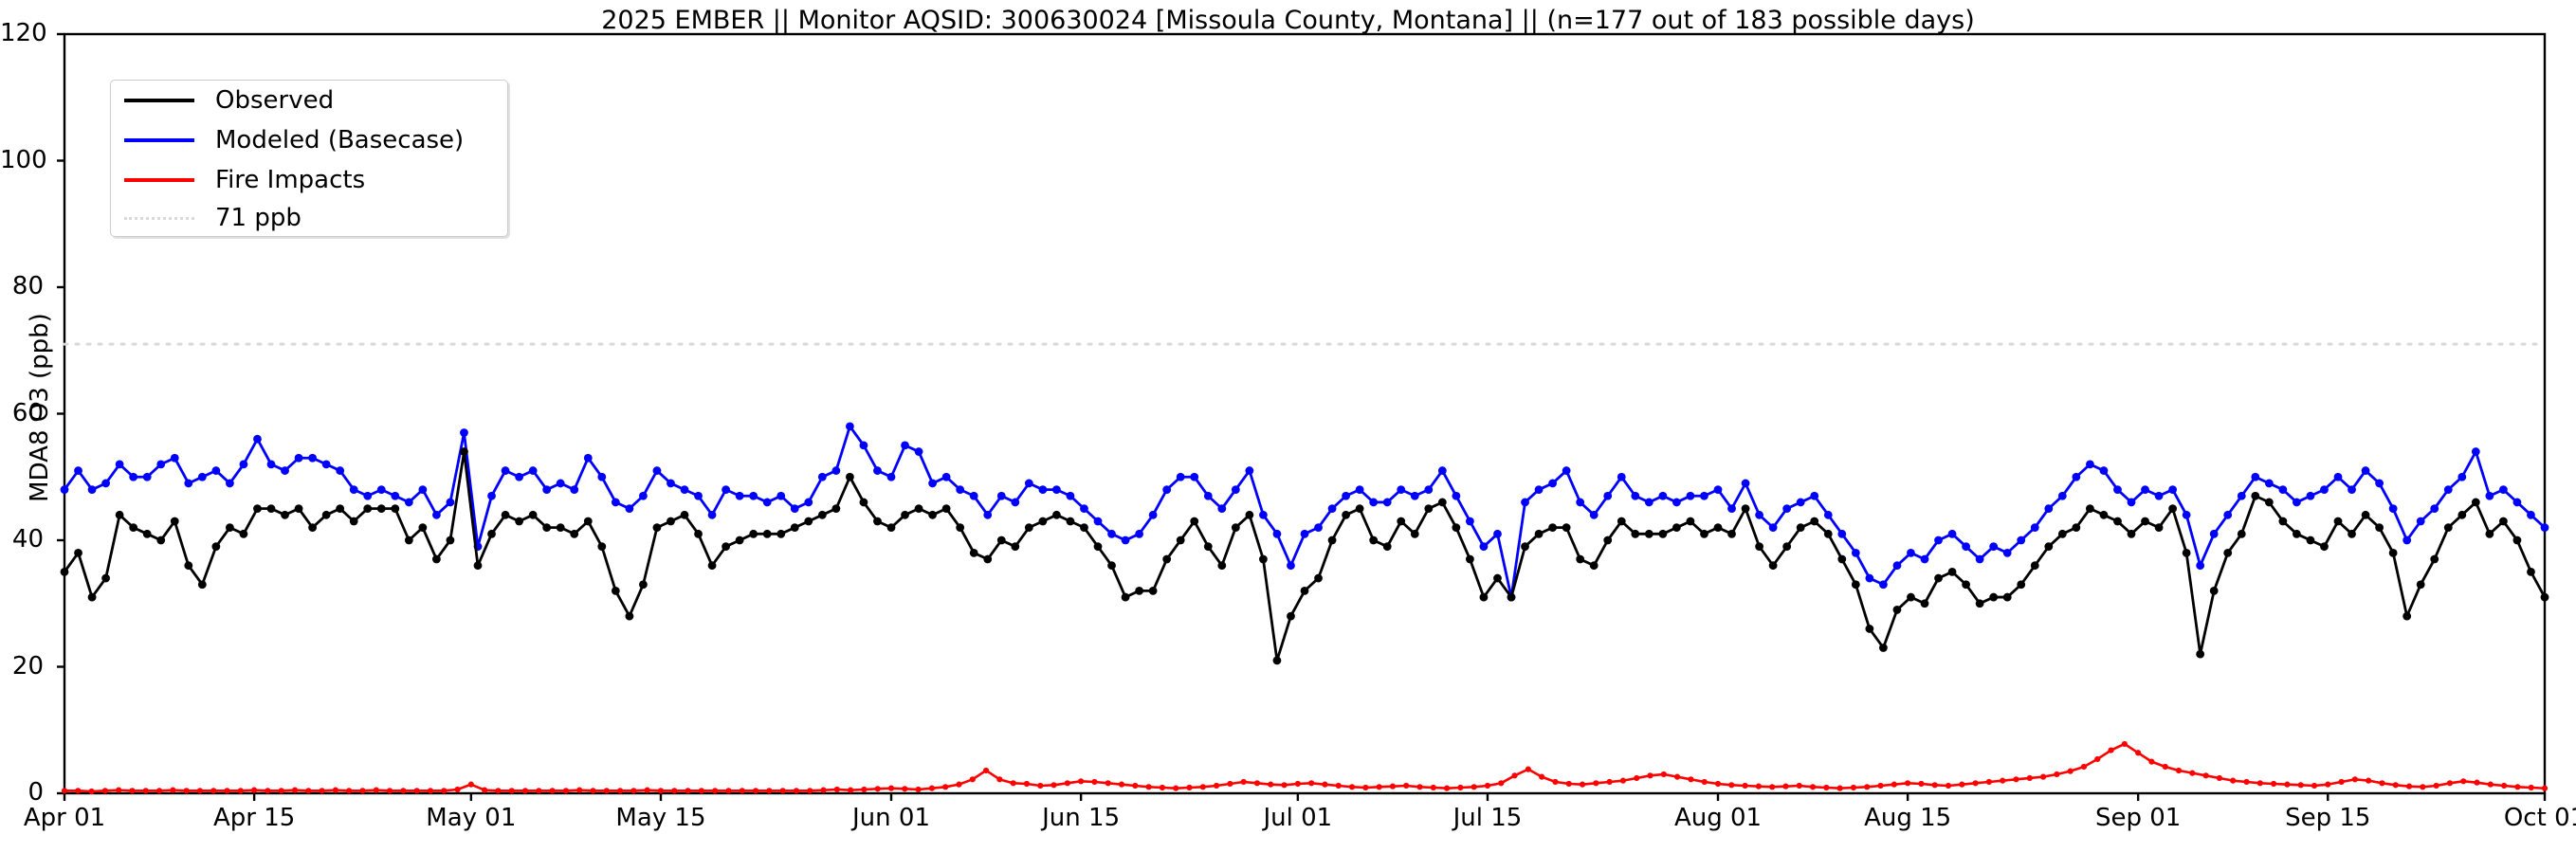 Image resolution: width=2576 pixels, height=853 pixels. I want to click on x-axis-tick-label: Aug 01, so click(1718, 818).